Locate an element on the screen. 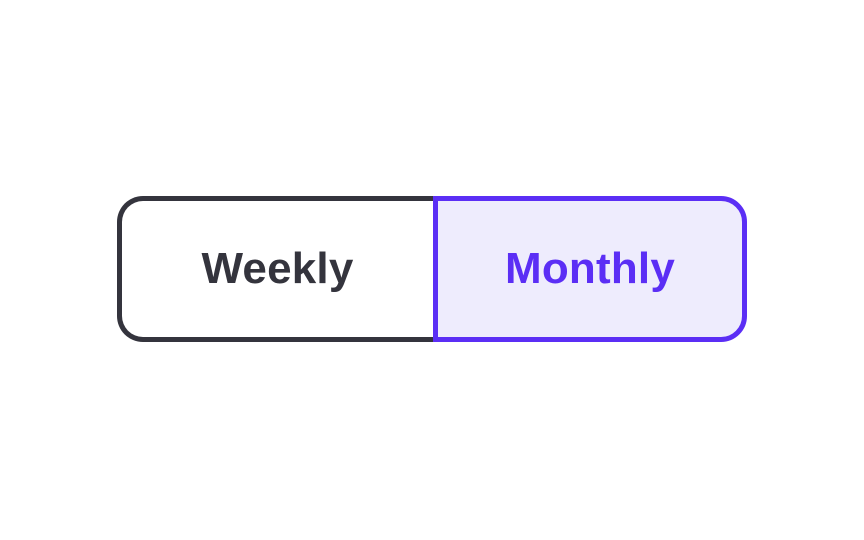 This screenshot has width=864, height=540. weekly-option-button: Weekly is located at coordinates (275, 269).